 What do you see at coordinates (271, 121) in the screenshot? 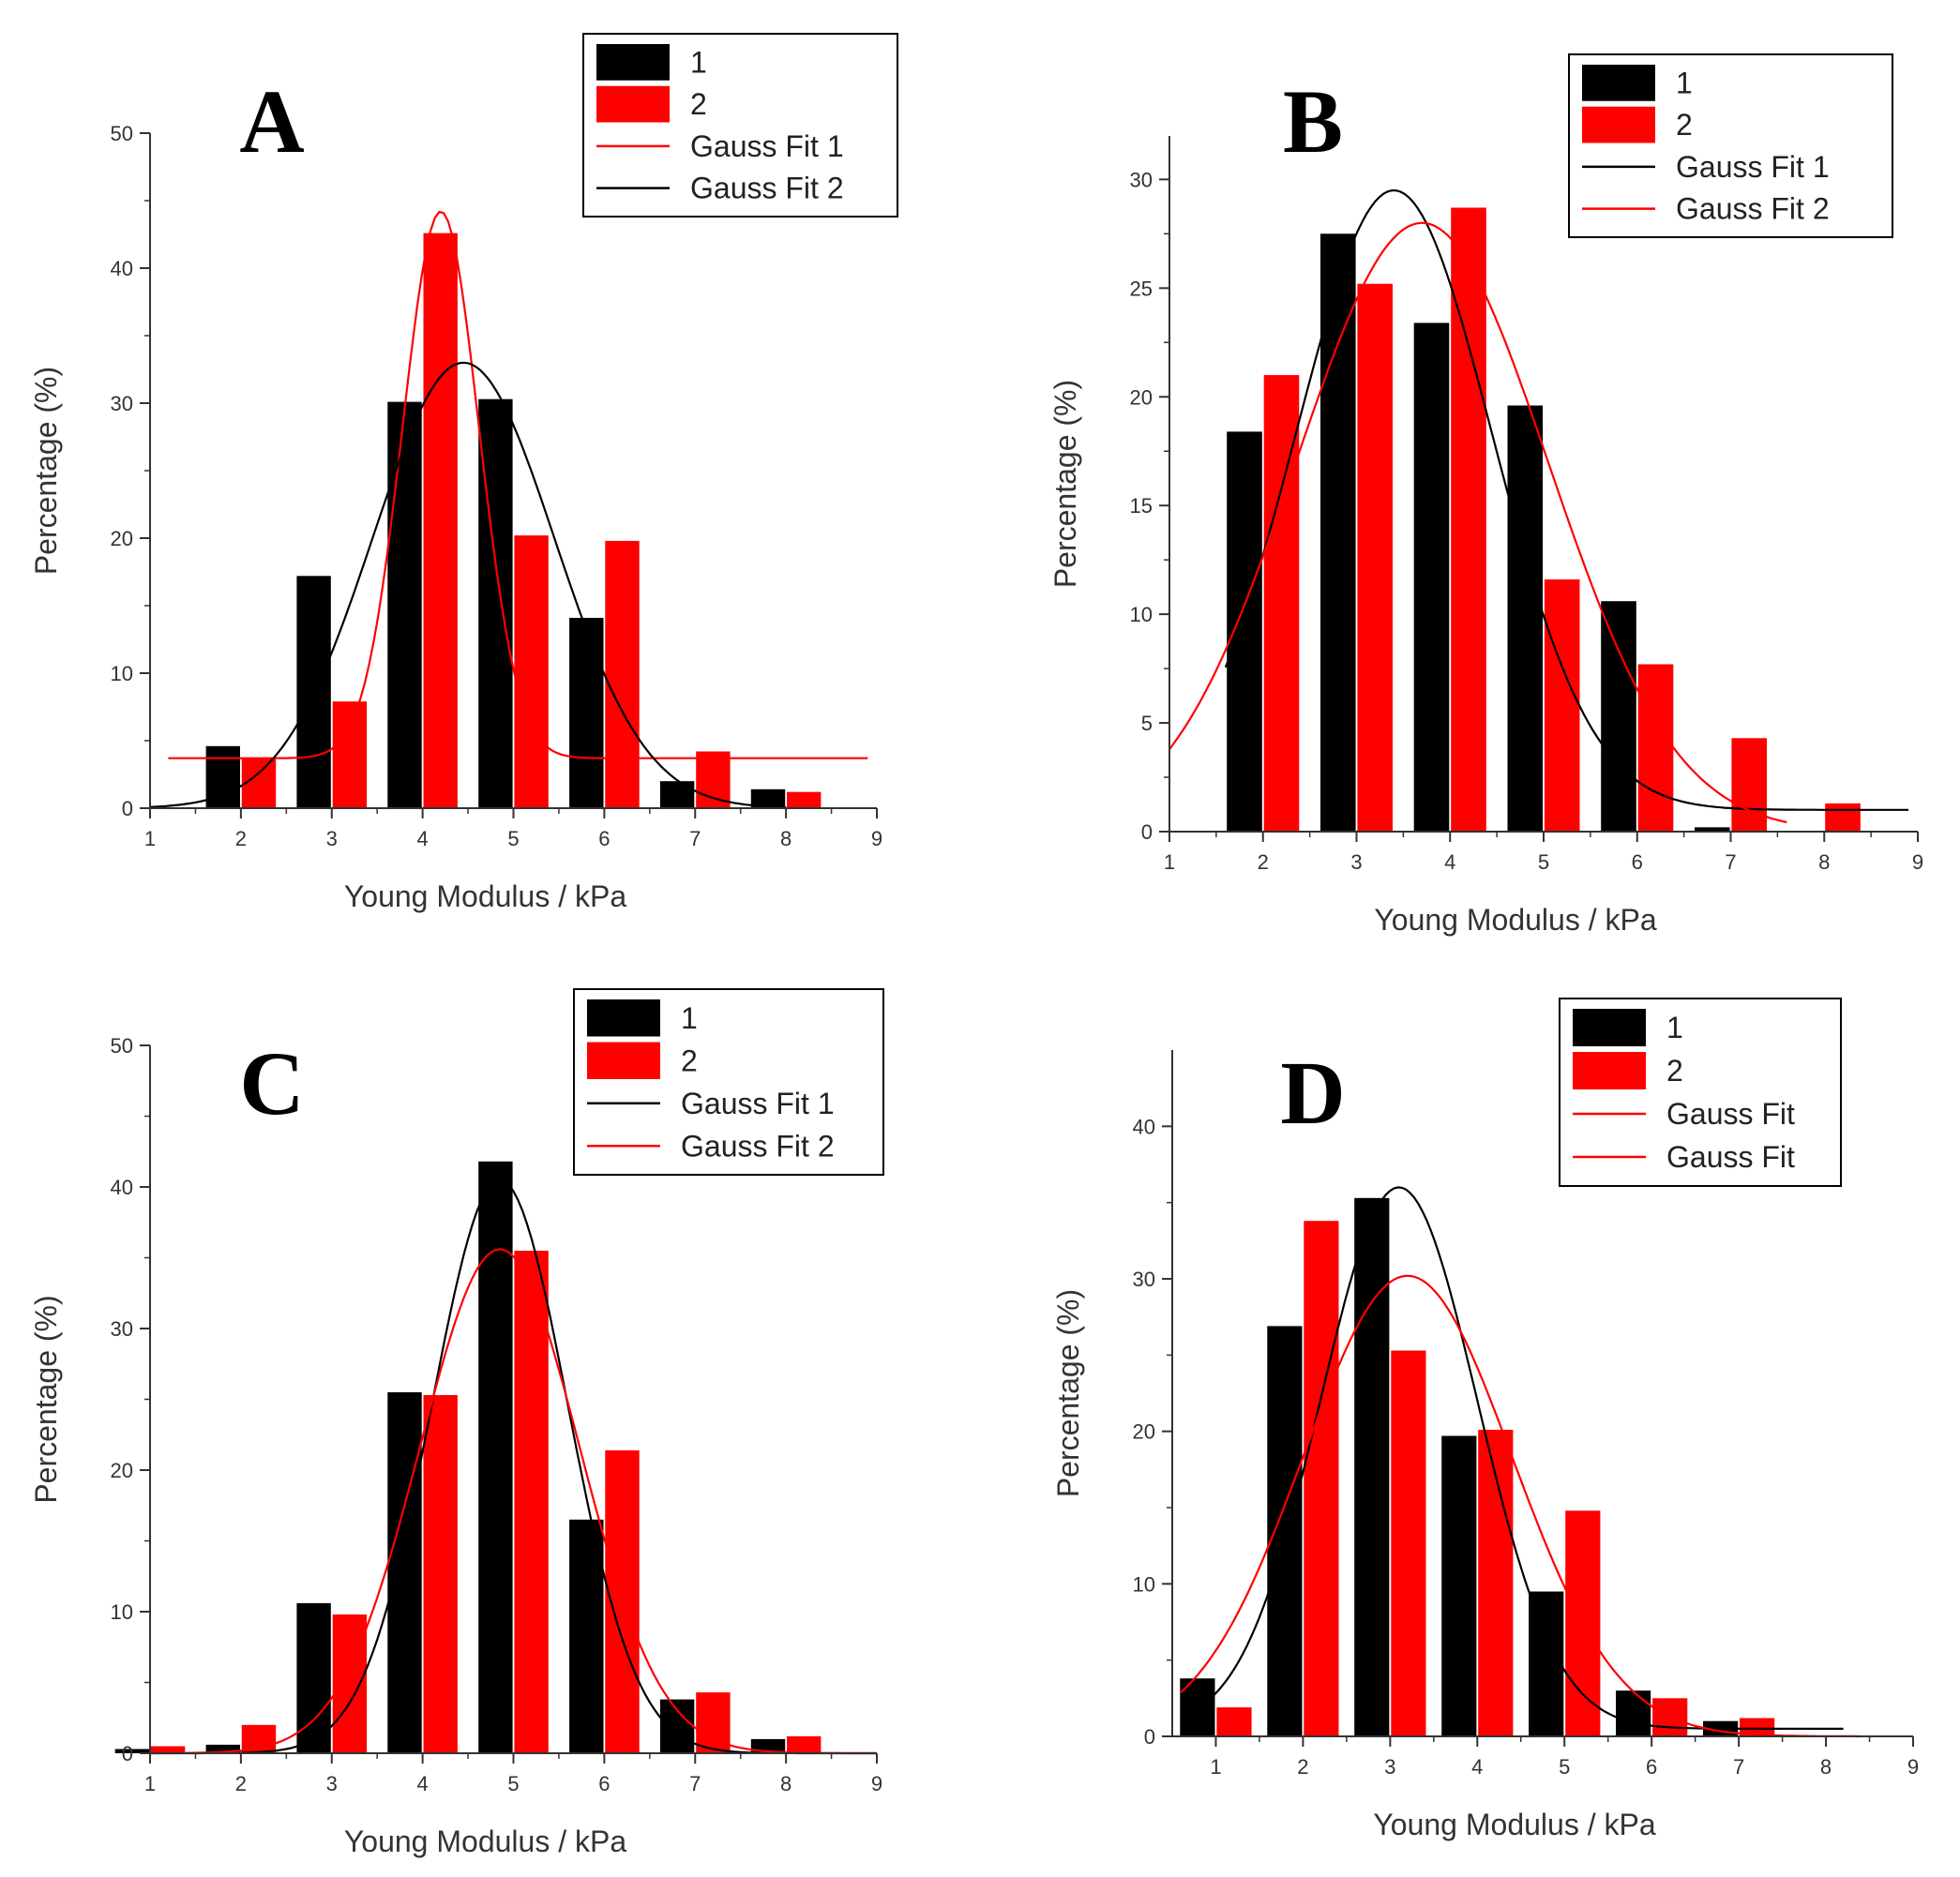
I see `panel-letter: A` at bounding box center [271, 121].